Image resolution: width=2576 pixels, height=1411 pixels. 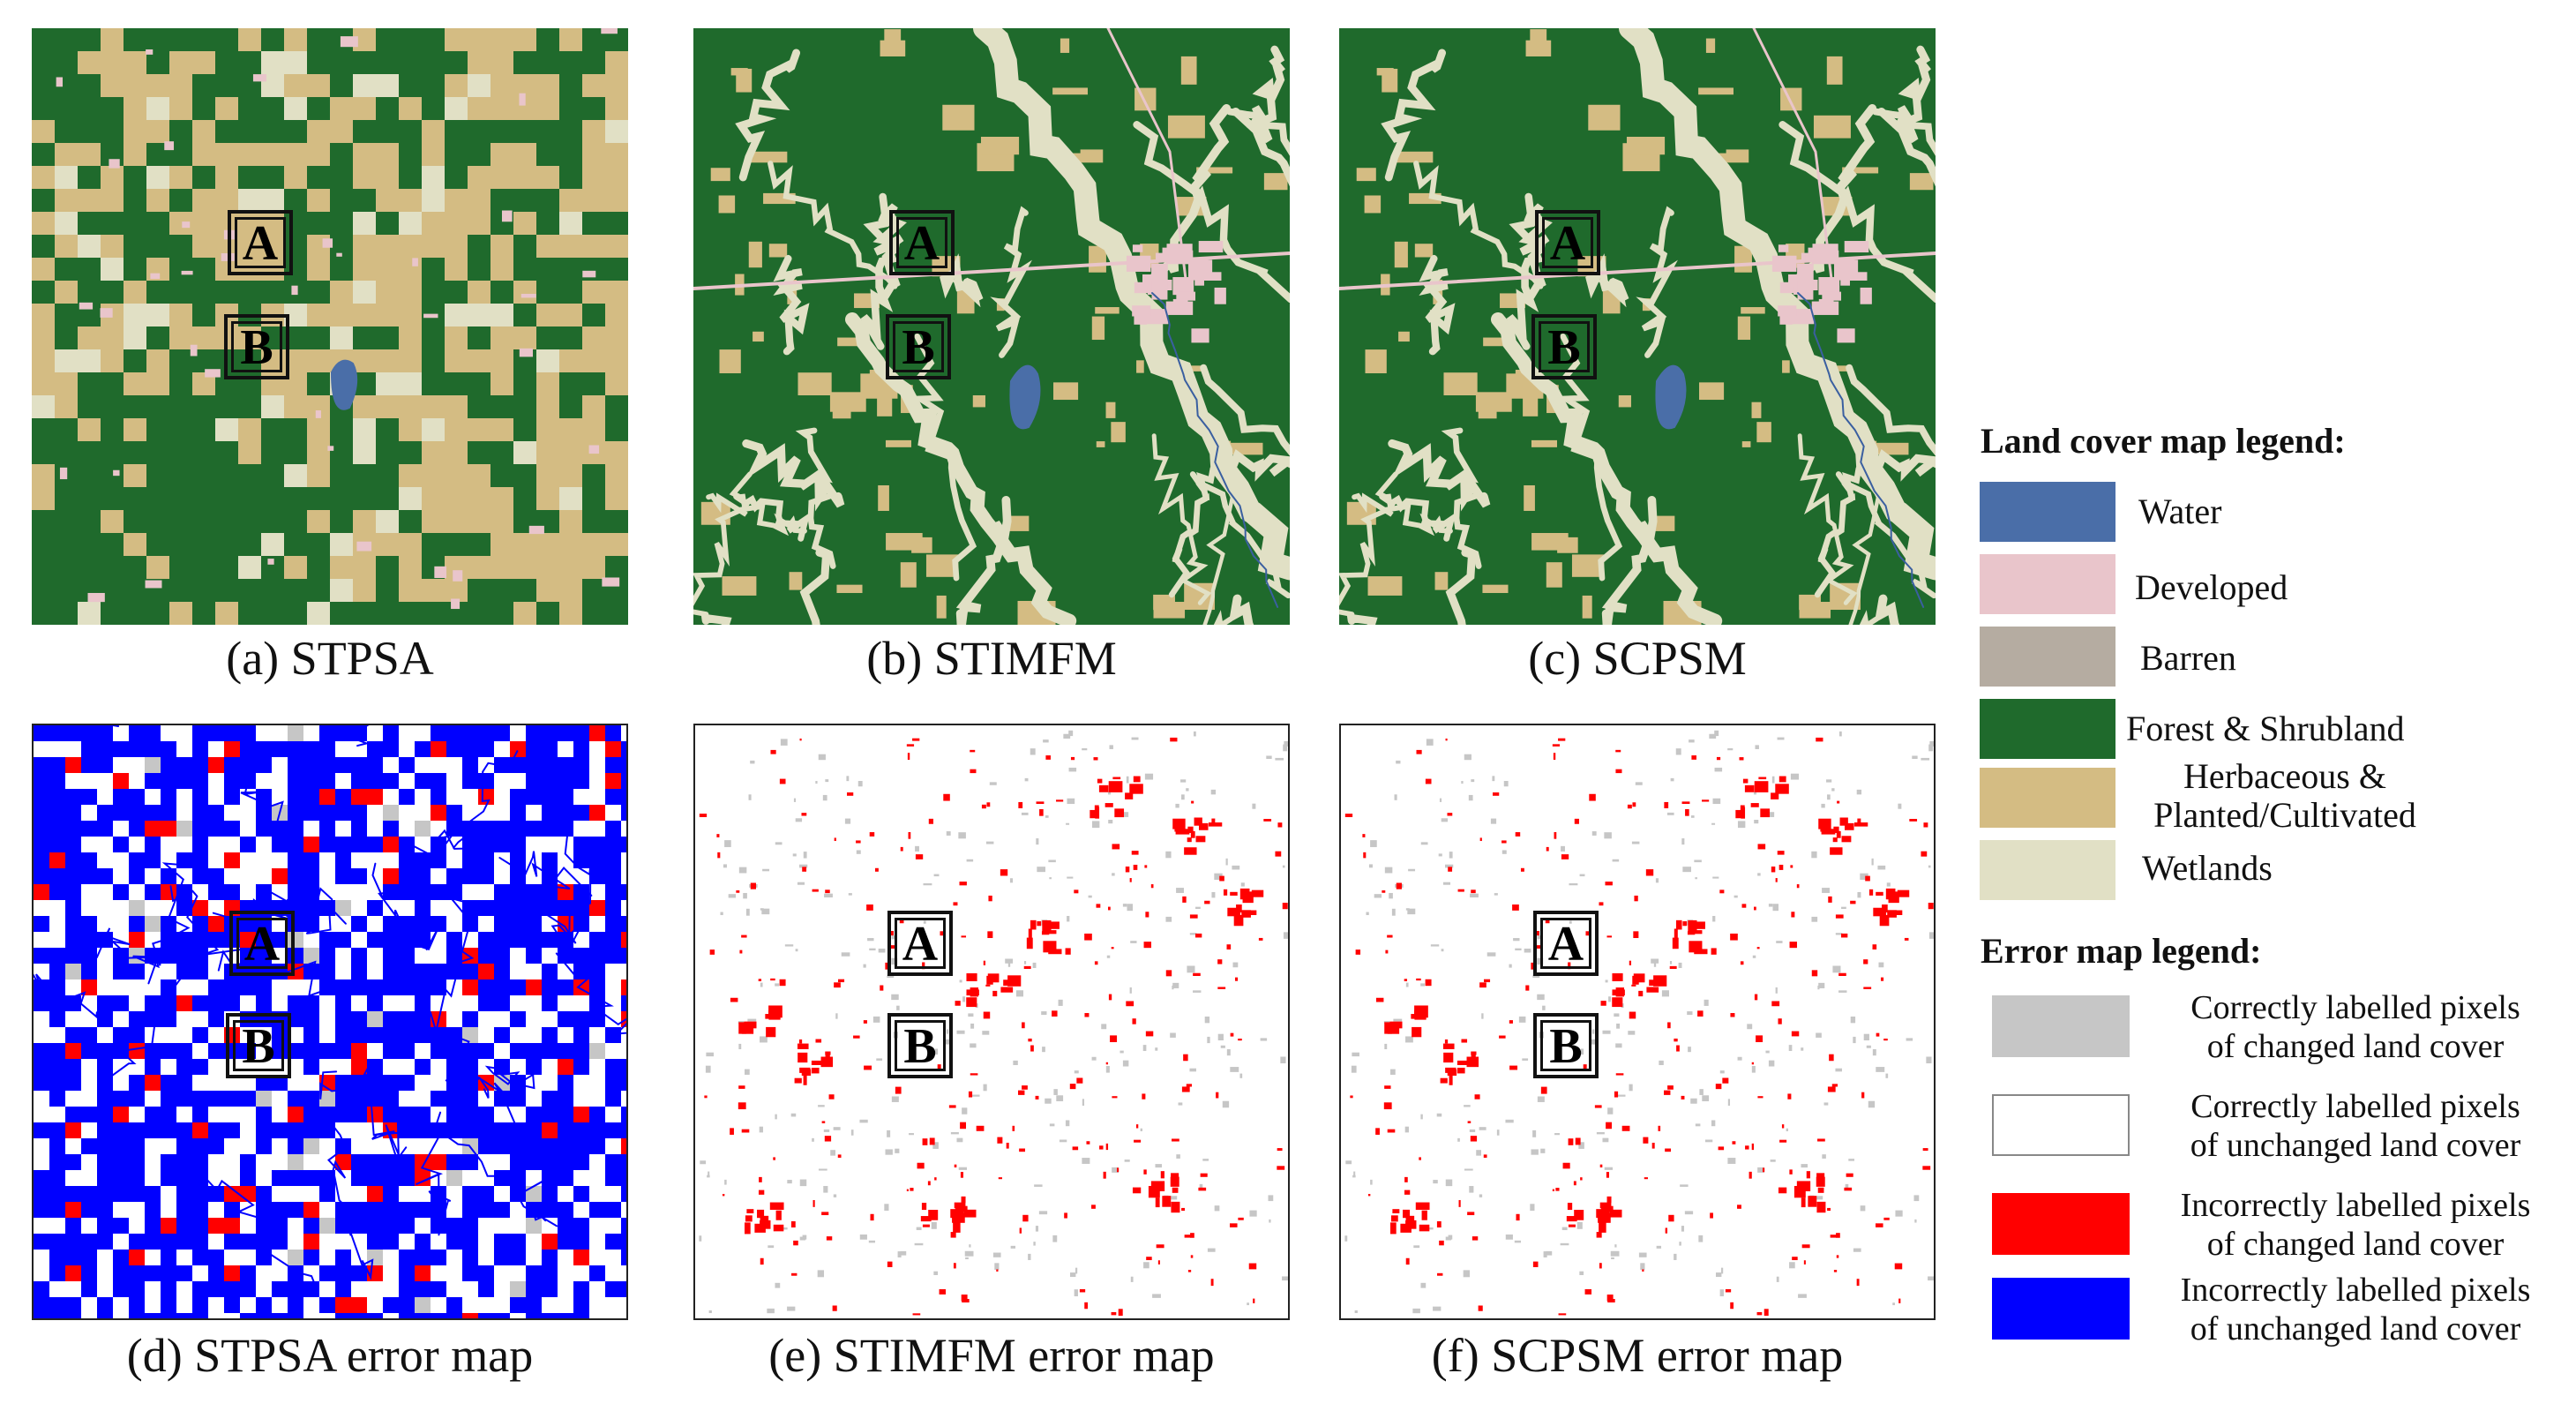 What do you see at coordinates (344, 384) in the screenshot?
I see `water-body` at bounding box center [344, 384].